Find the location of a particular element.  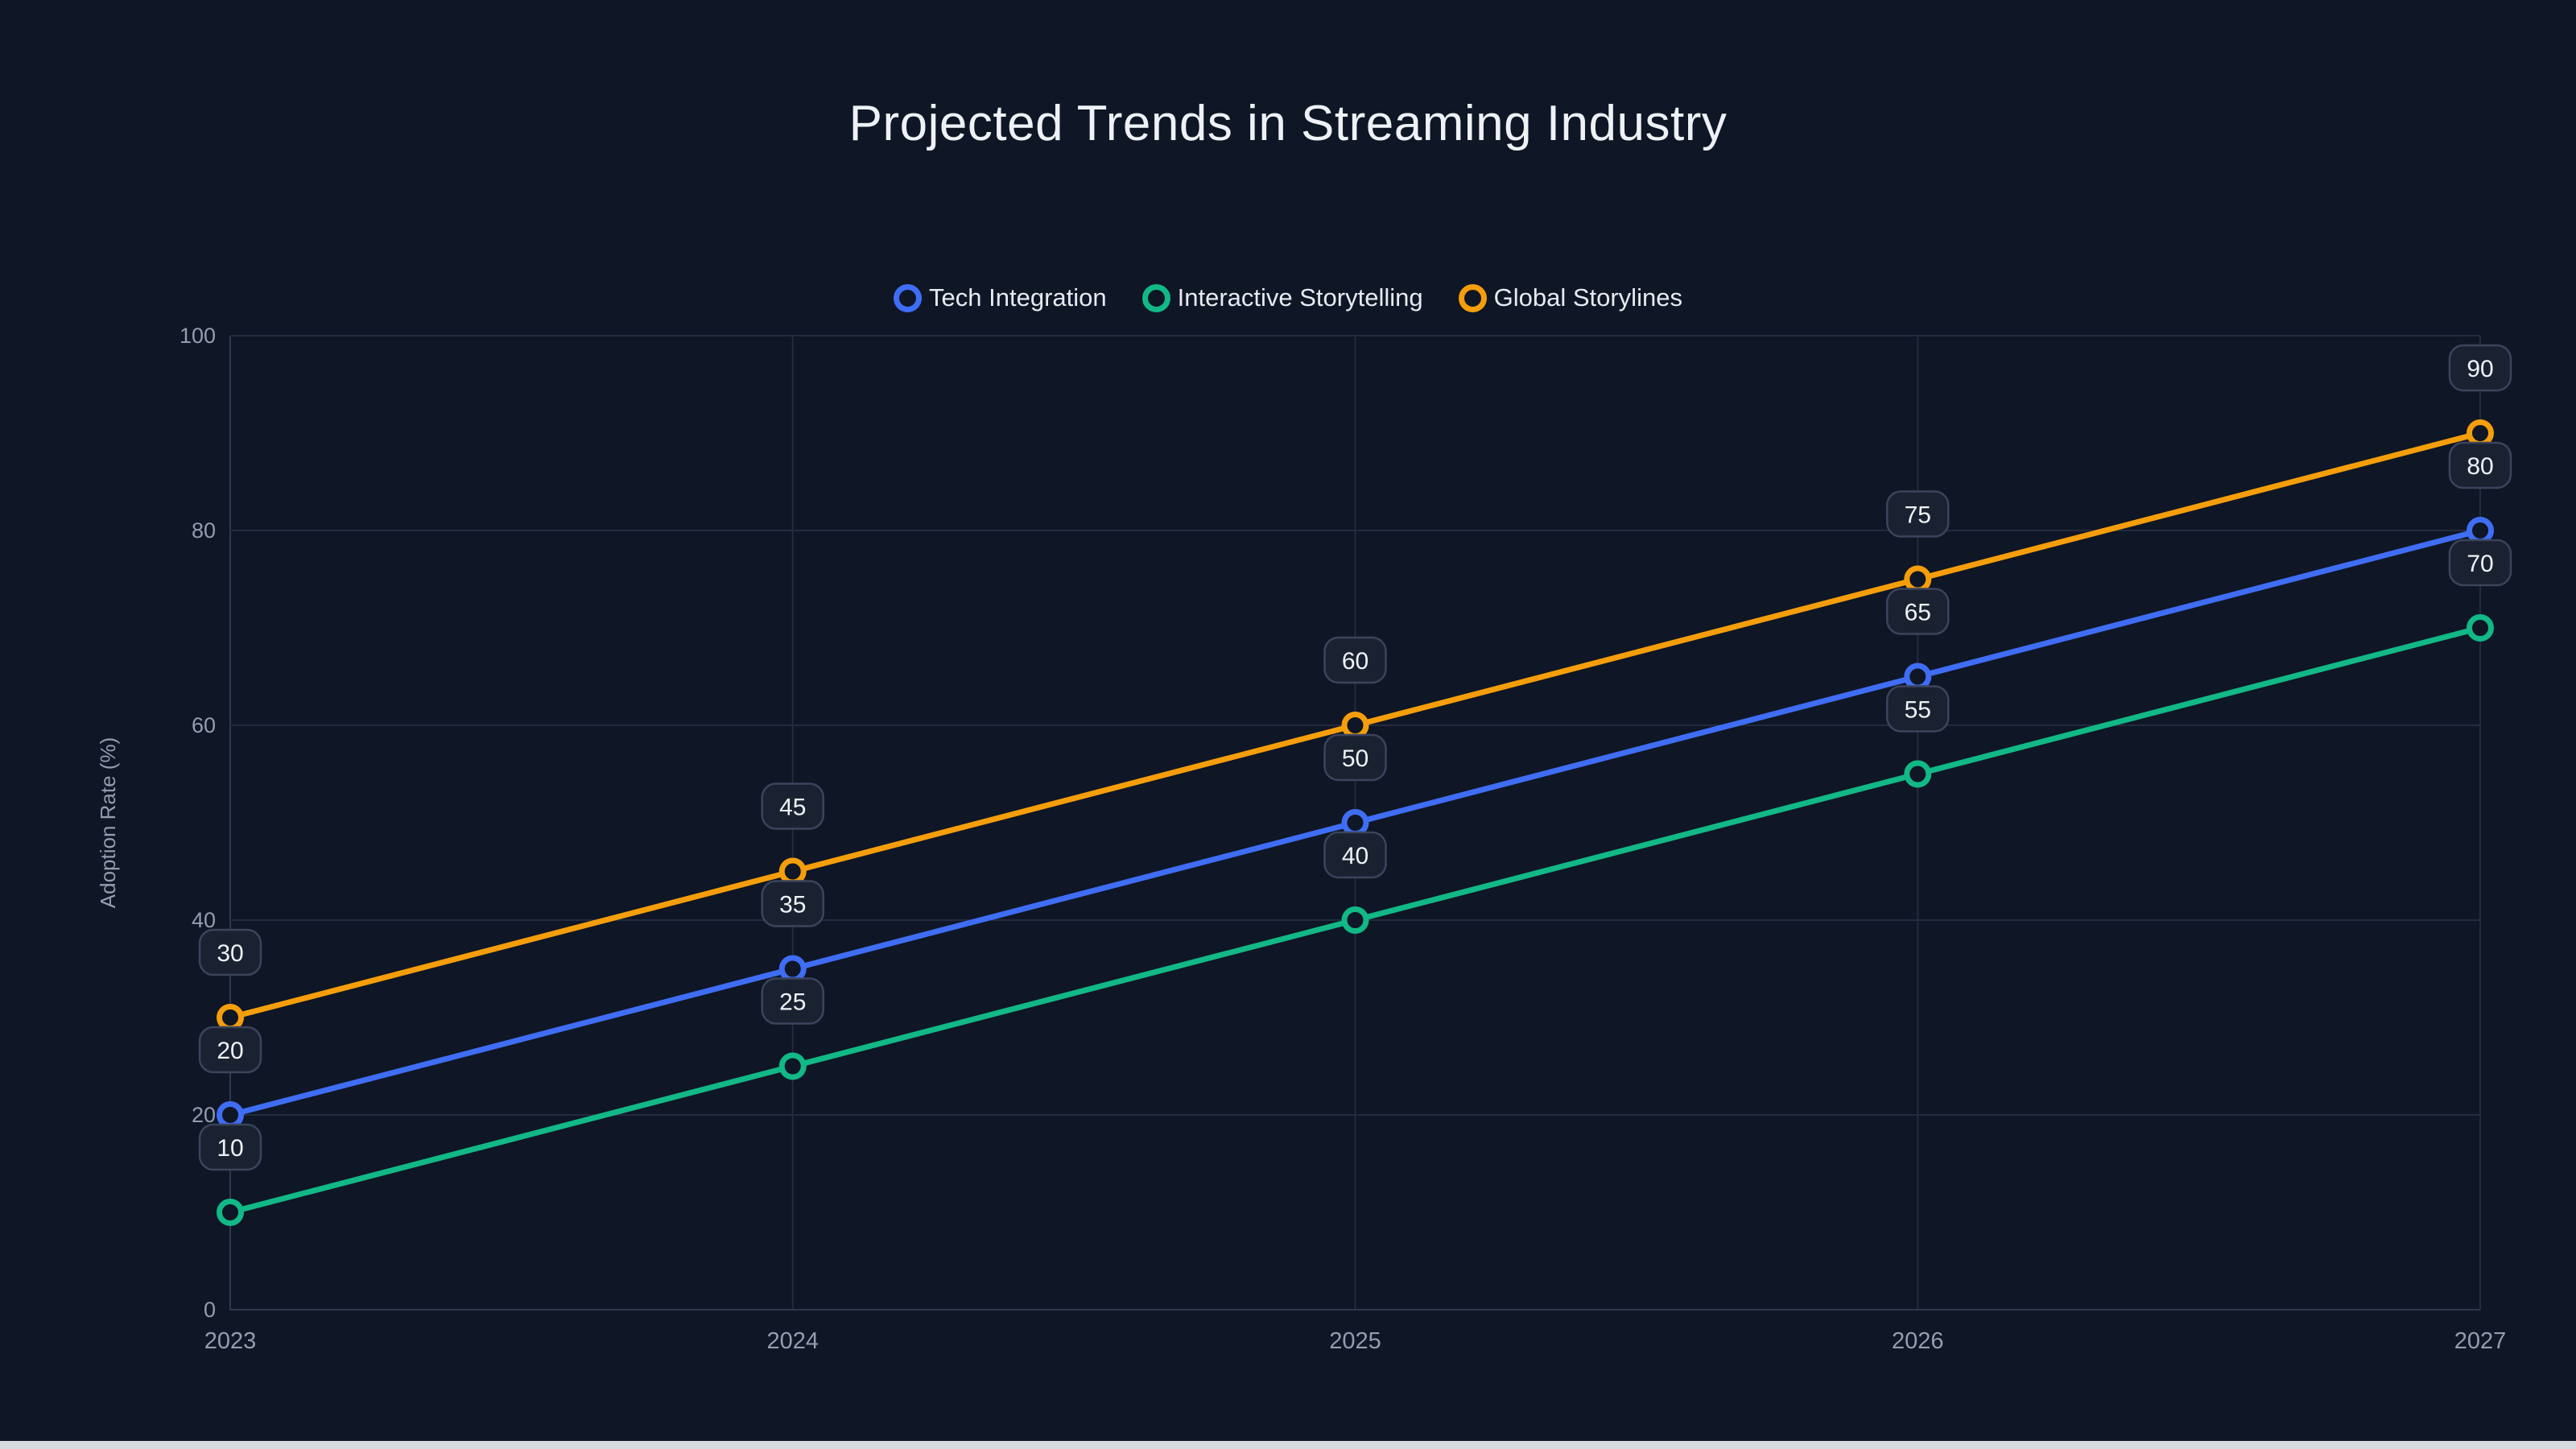

page-bottom-strip is located at coordinates (1288, 1445).